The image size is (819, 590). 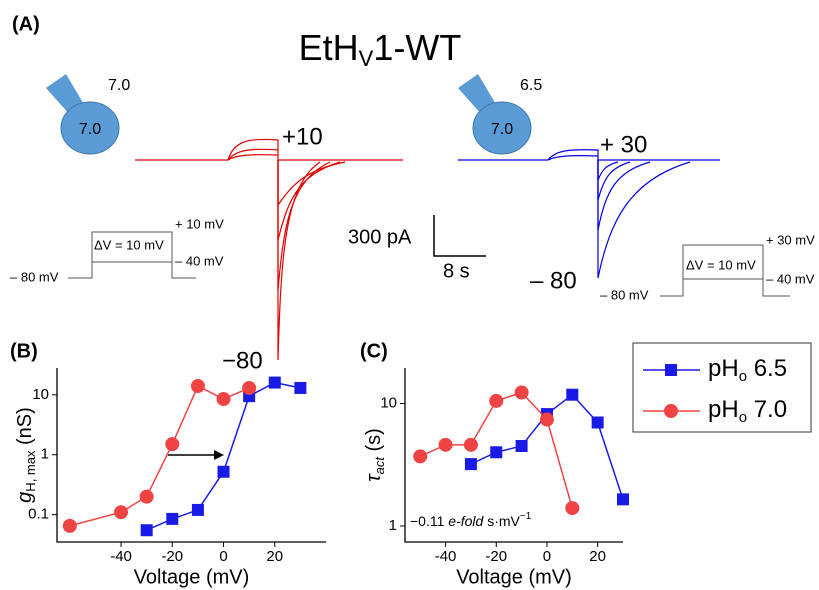 I want to click on step-label: +10, so click(x=302, y=136).